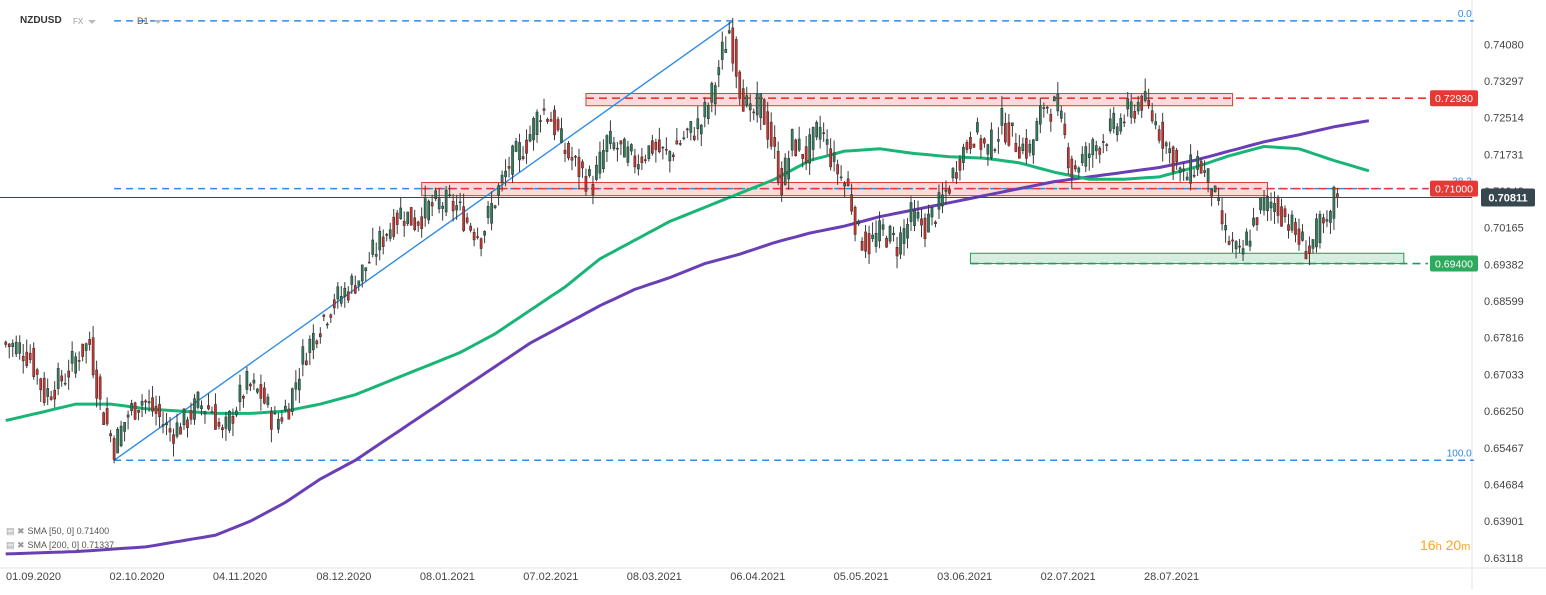 Image resolution: width=1546 pixels, height=595 pixels. Describe the element at coordinates (1504, 485) in the screenshot. I see `price-tick-label: 0.64684` at that location.